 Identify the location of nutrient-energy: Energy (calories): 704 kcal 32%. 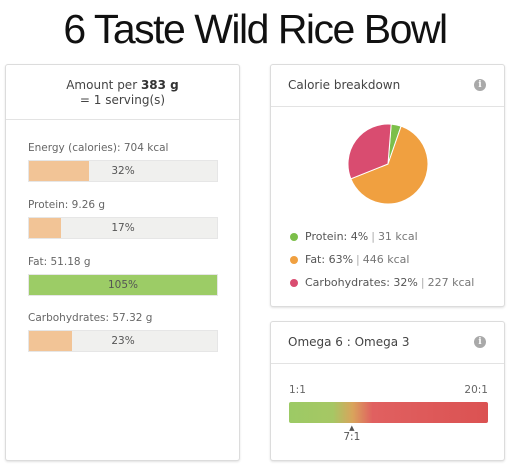
(123, 162).